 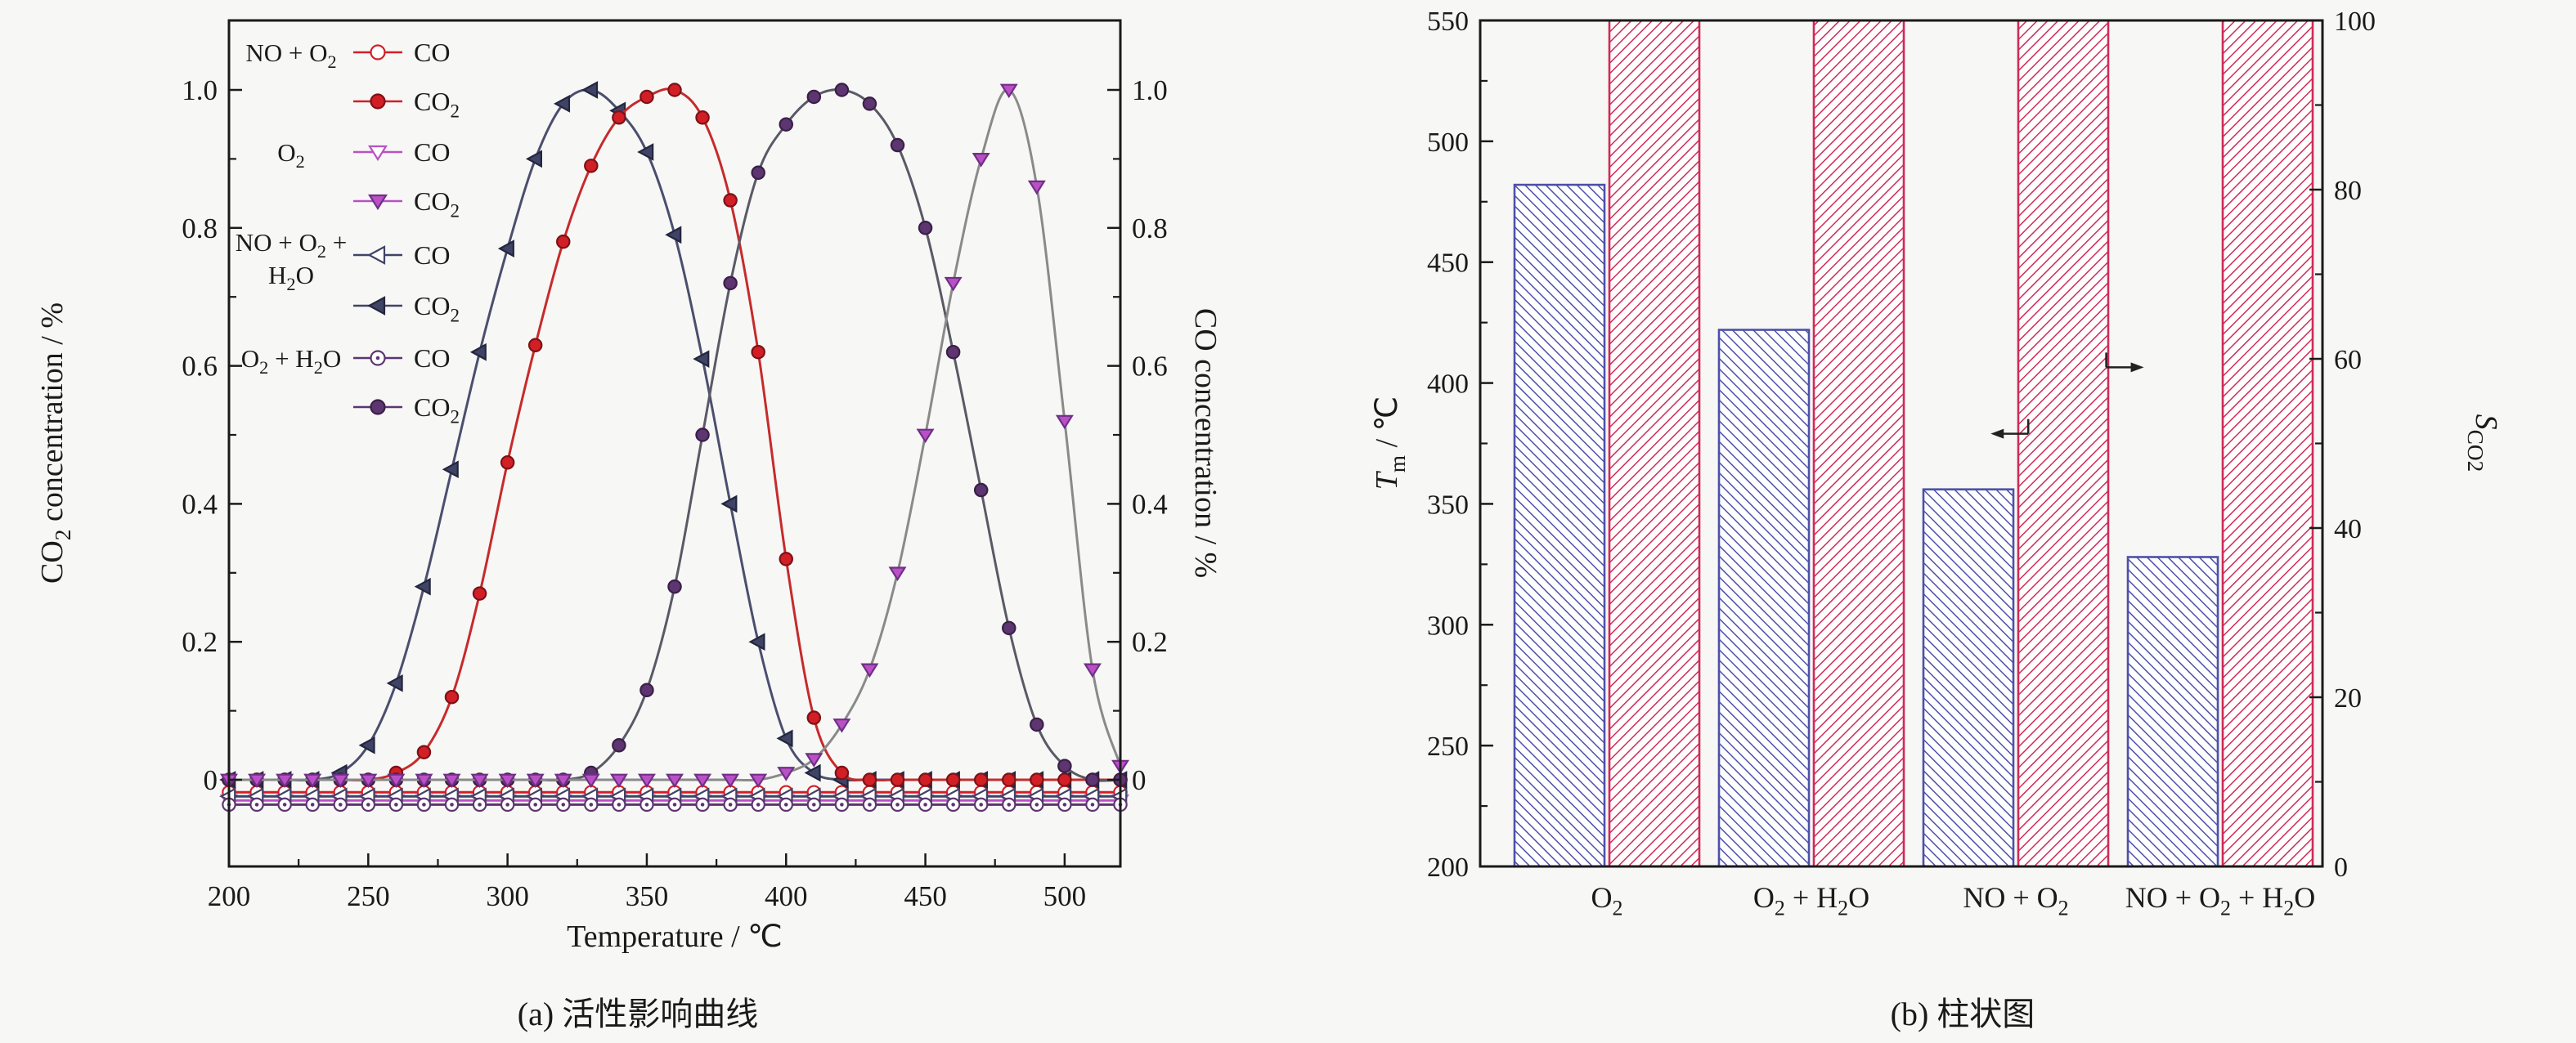 I want to click on x-tick-label: 350, so click(x=648, y=896).